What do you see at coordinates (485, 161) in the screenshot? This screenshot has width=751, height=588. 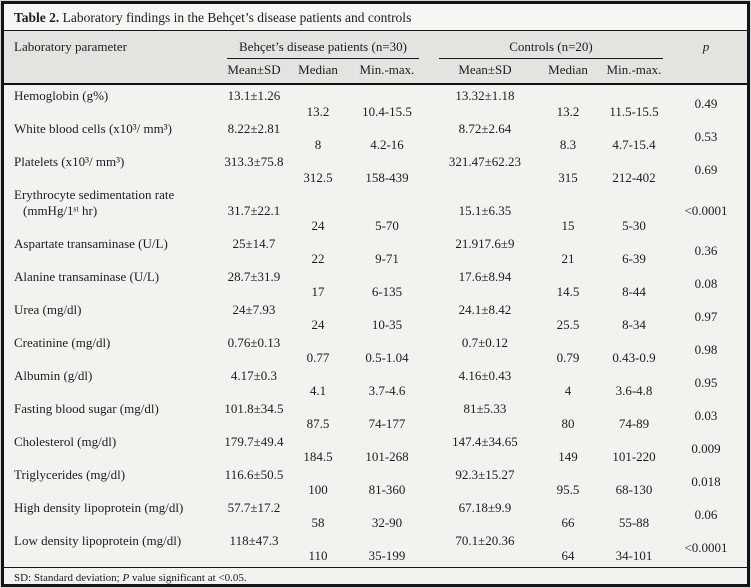 I see `cell-controls-mean-sd: 321.47±62.23` at bounding box center [485, 161].